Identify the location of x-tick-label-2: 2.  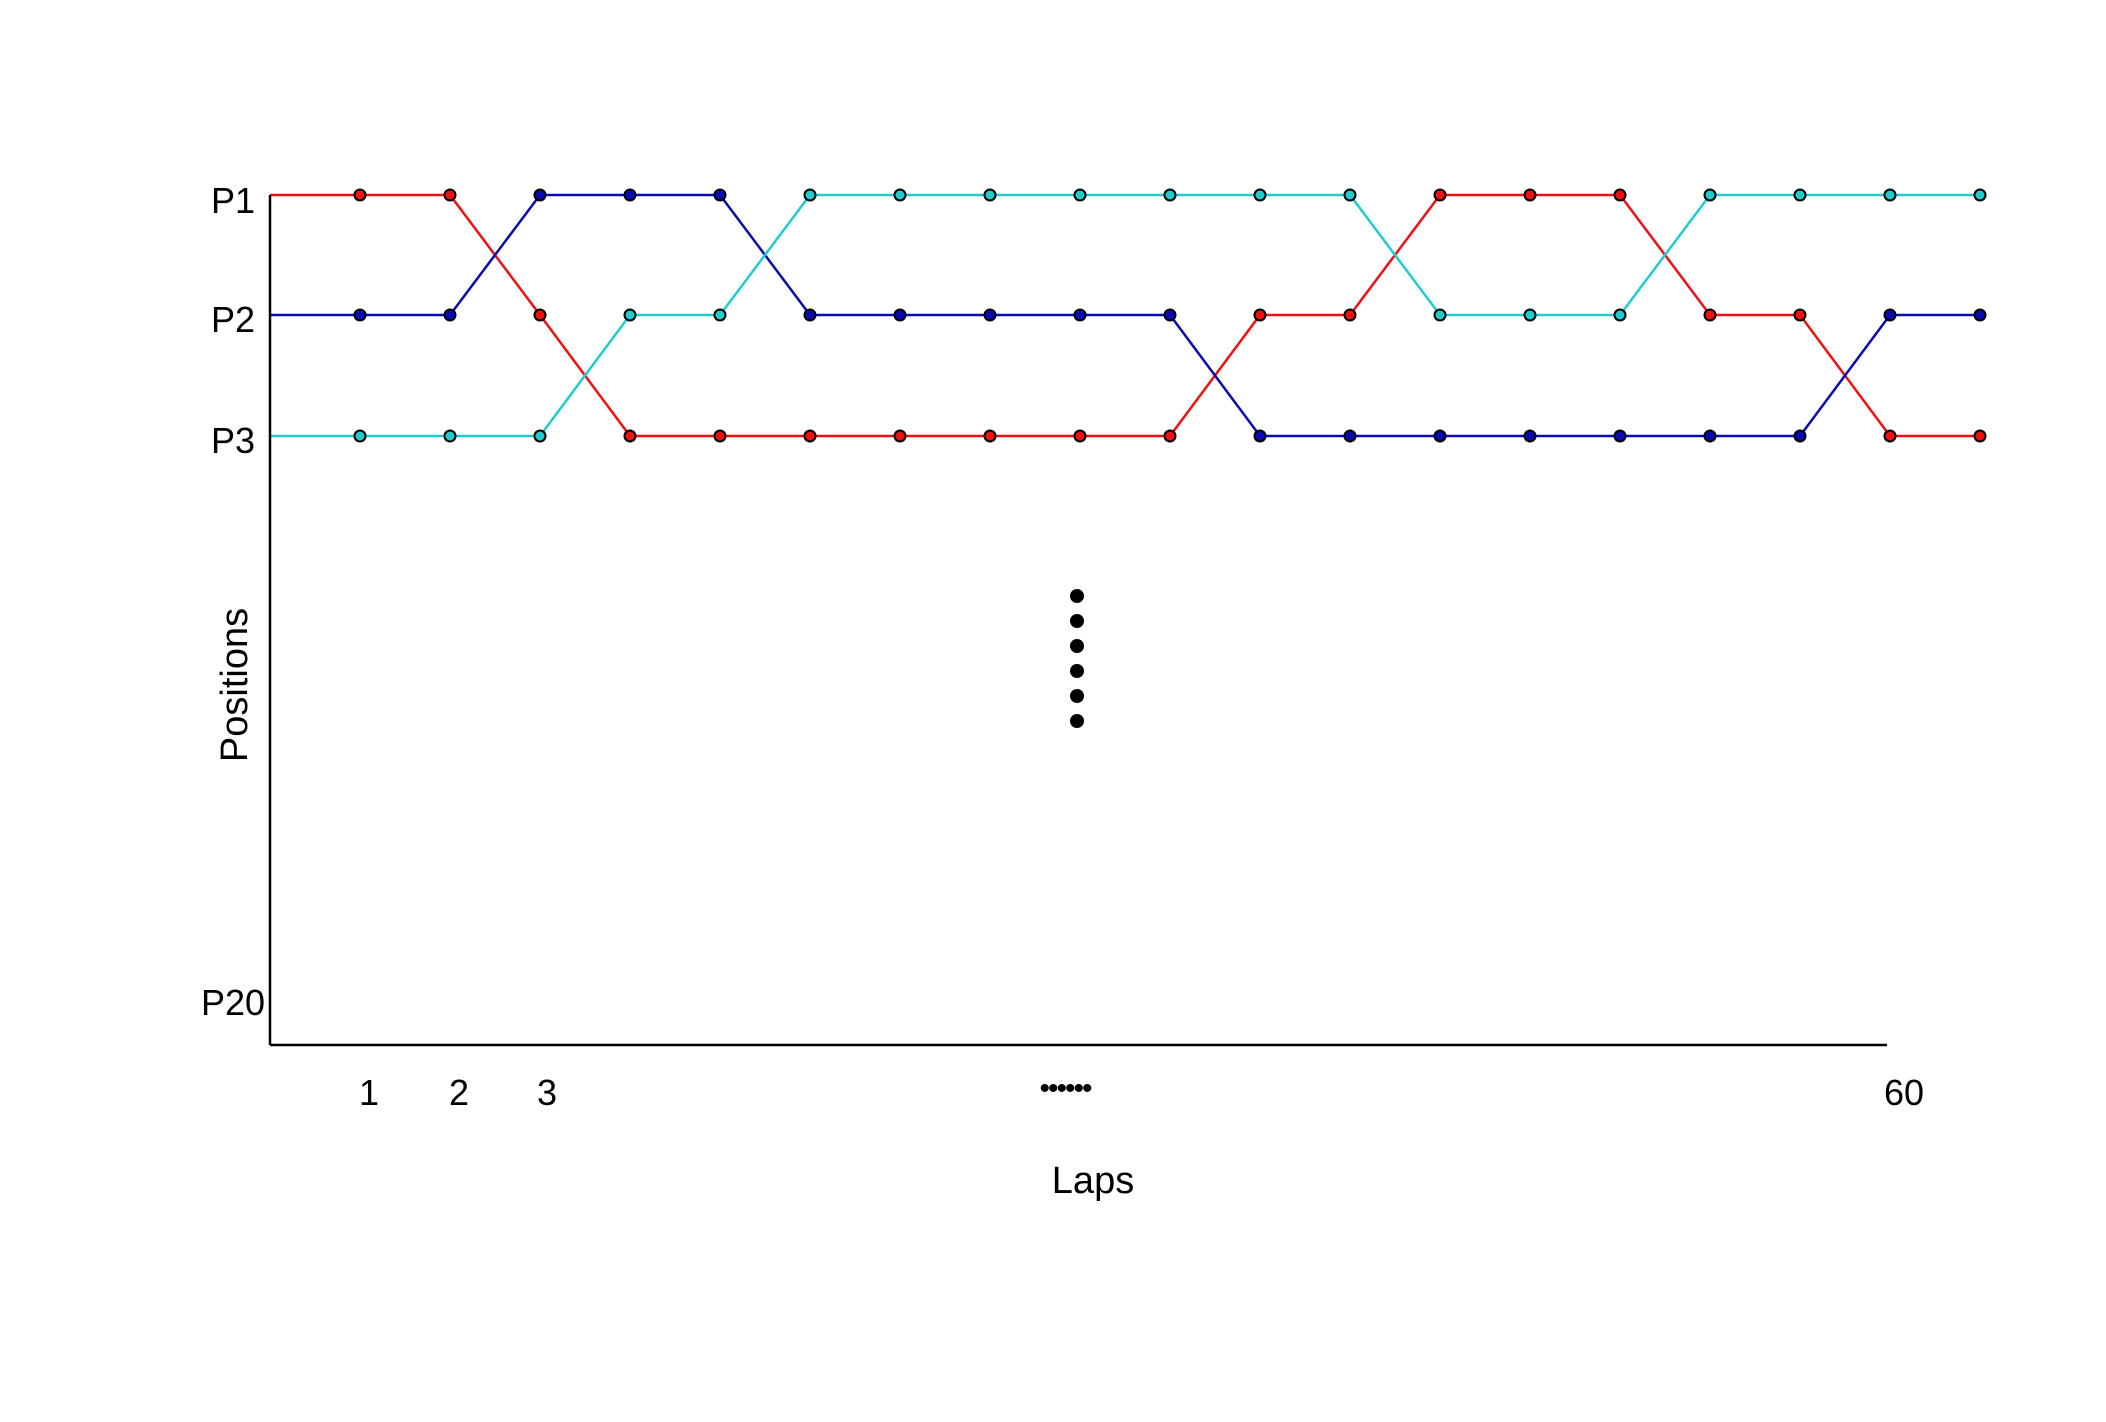
(459, 1092).